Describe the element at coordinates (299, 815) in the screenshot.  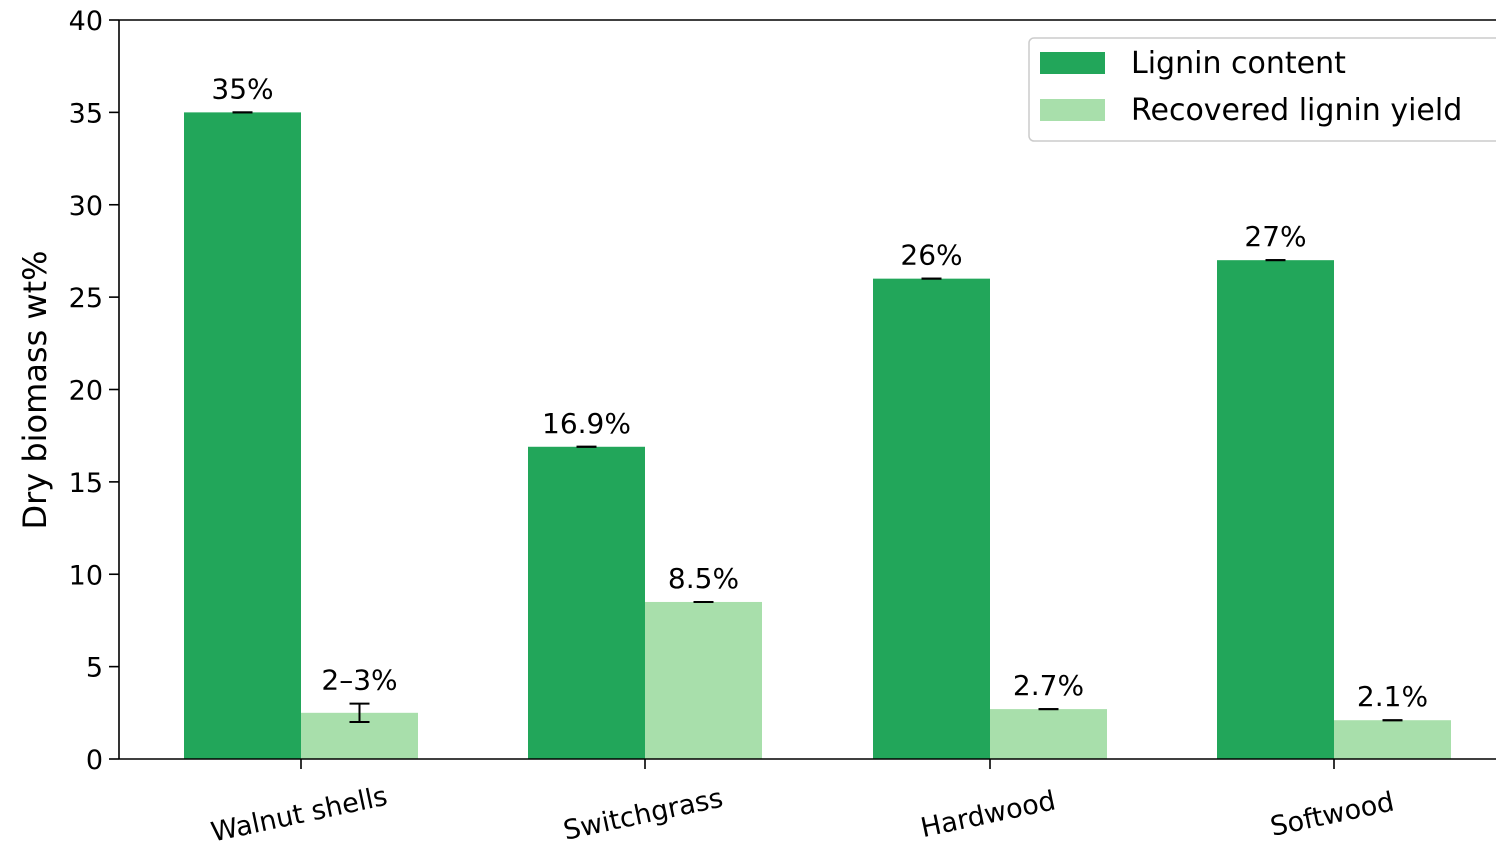
I see `x-tick-label: Walnut shells` at that location.